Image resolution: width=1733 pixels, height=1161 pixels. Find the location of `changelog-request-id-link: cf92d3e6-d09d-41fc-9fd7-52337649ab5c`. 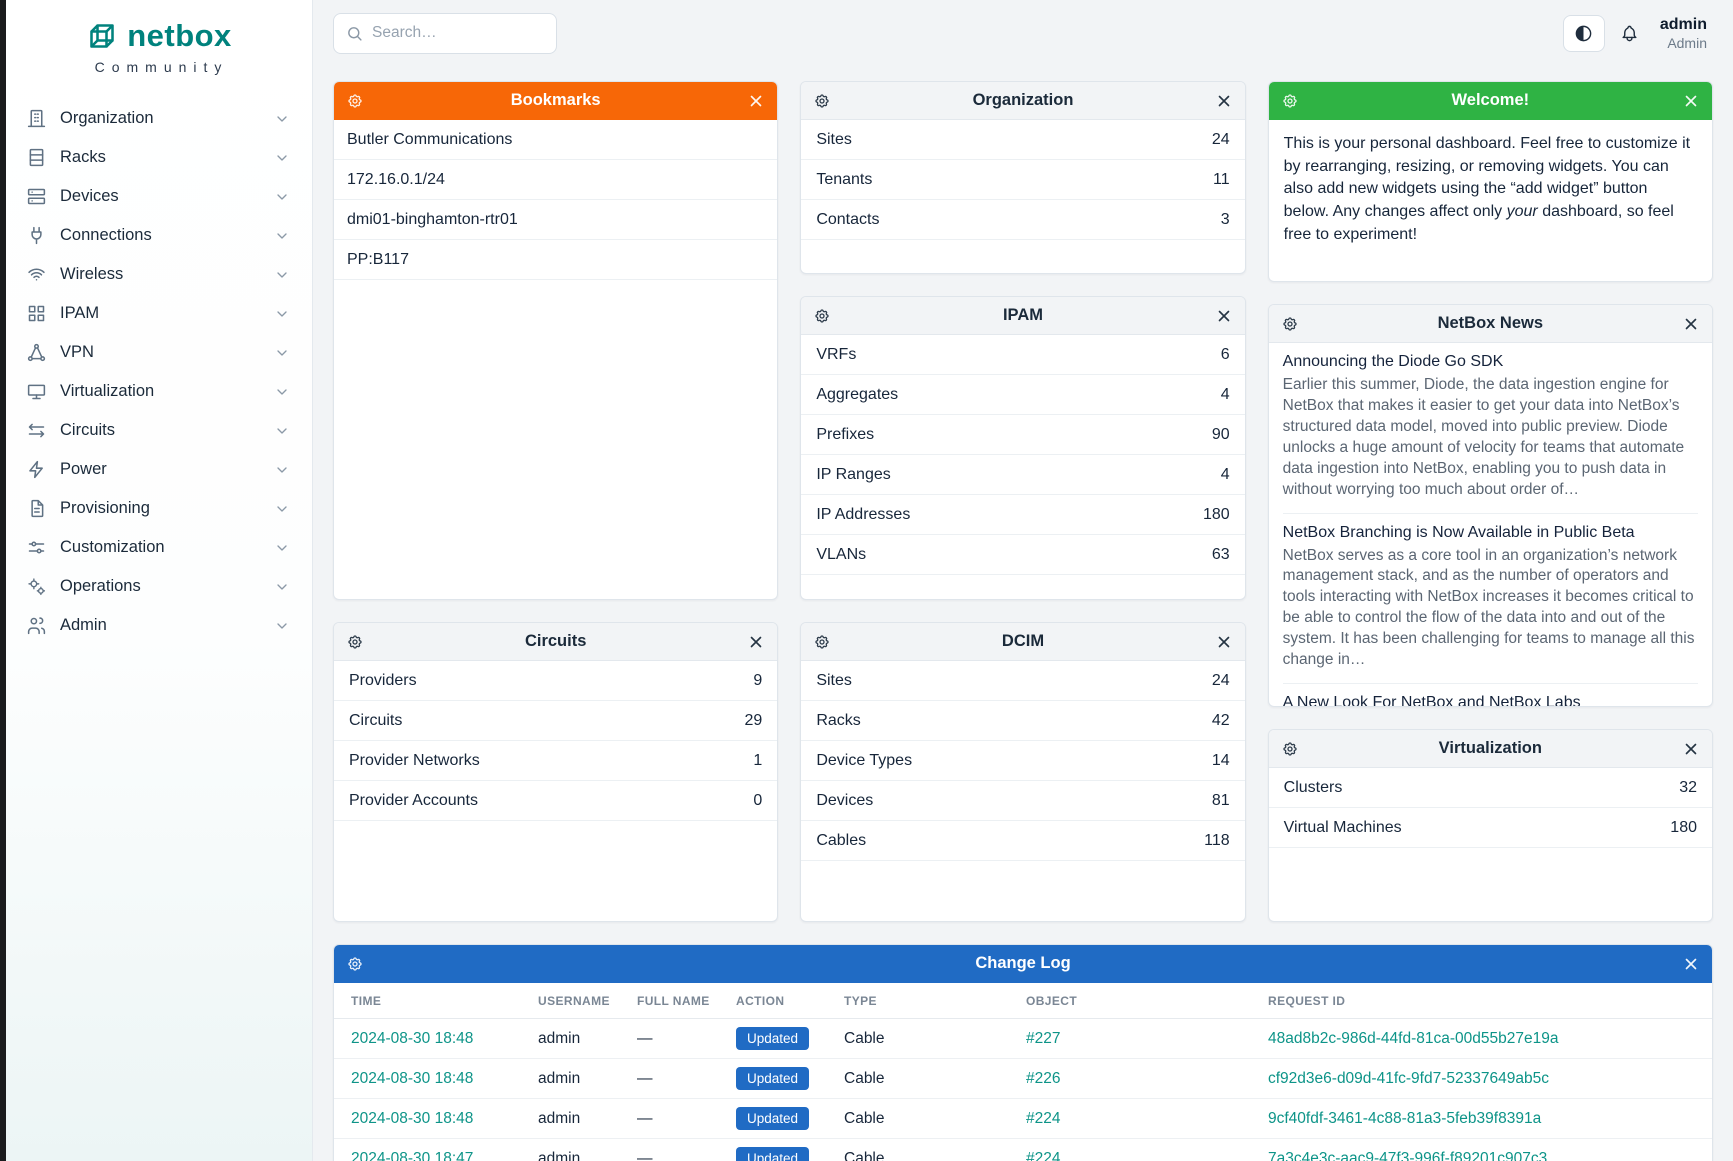

changelog-request-id-link: cf92d3e6-d09d-41fc-9fd7-52337649ab5c is located at coordinates (1408, 1078).